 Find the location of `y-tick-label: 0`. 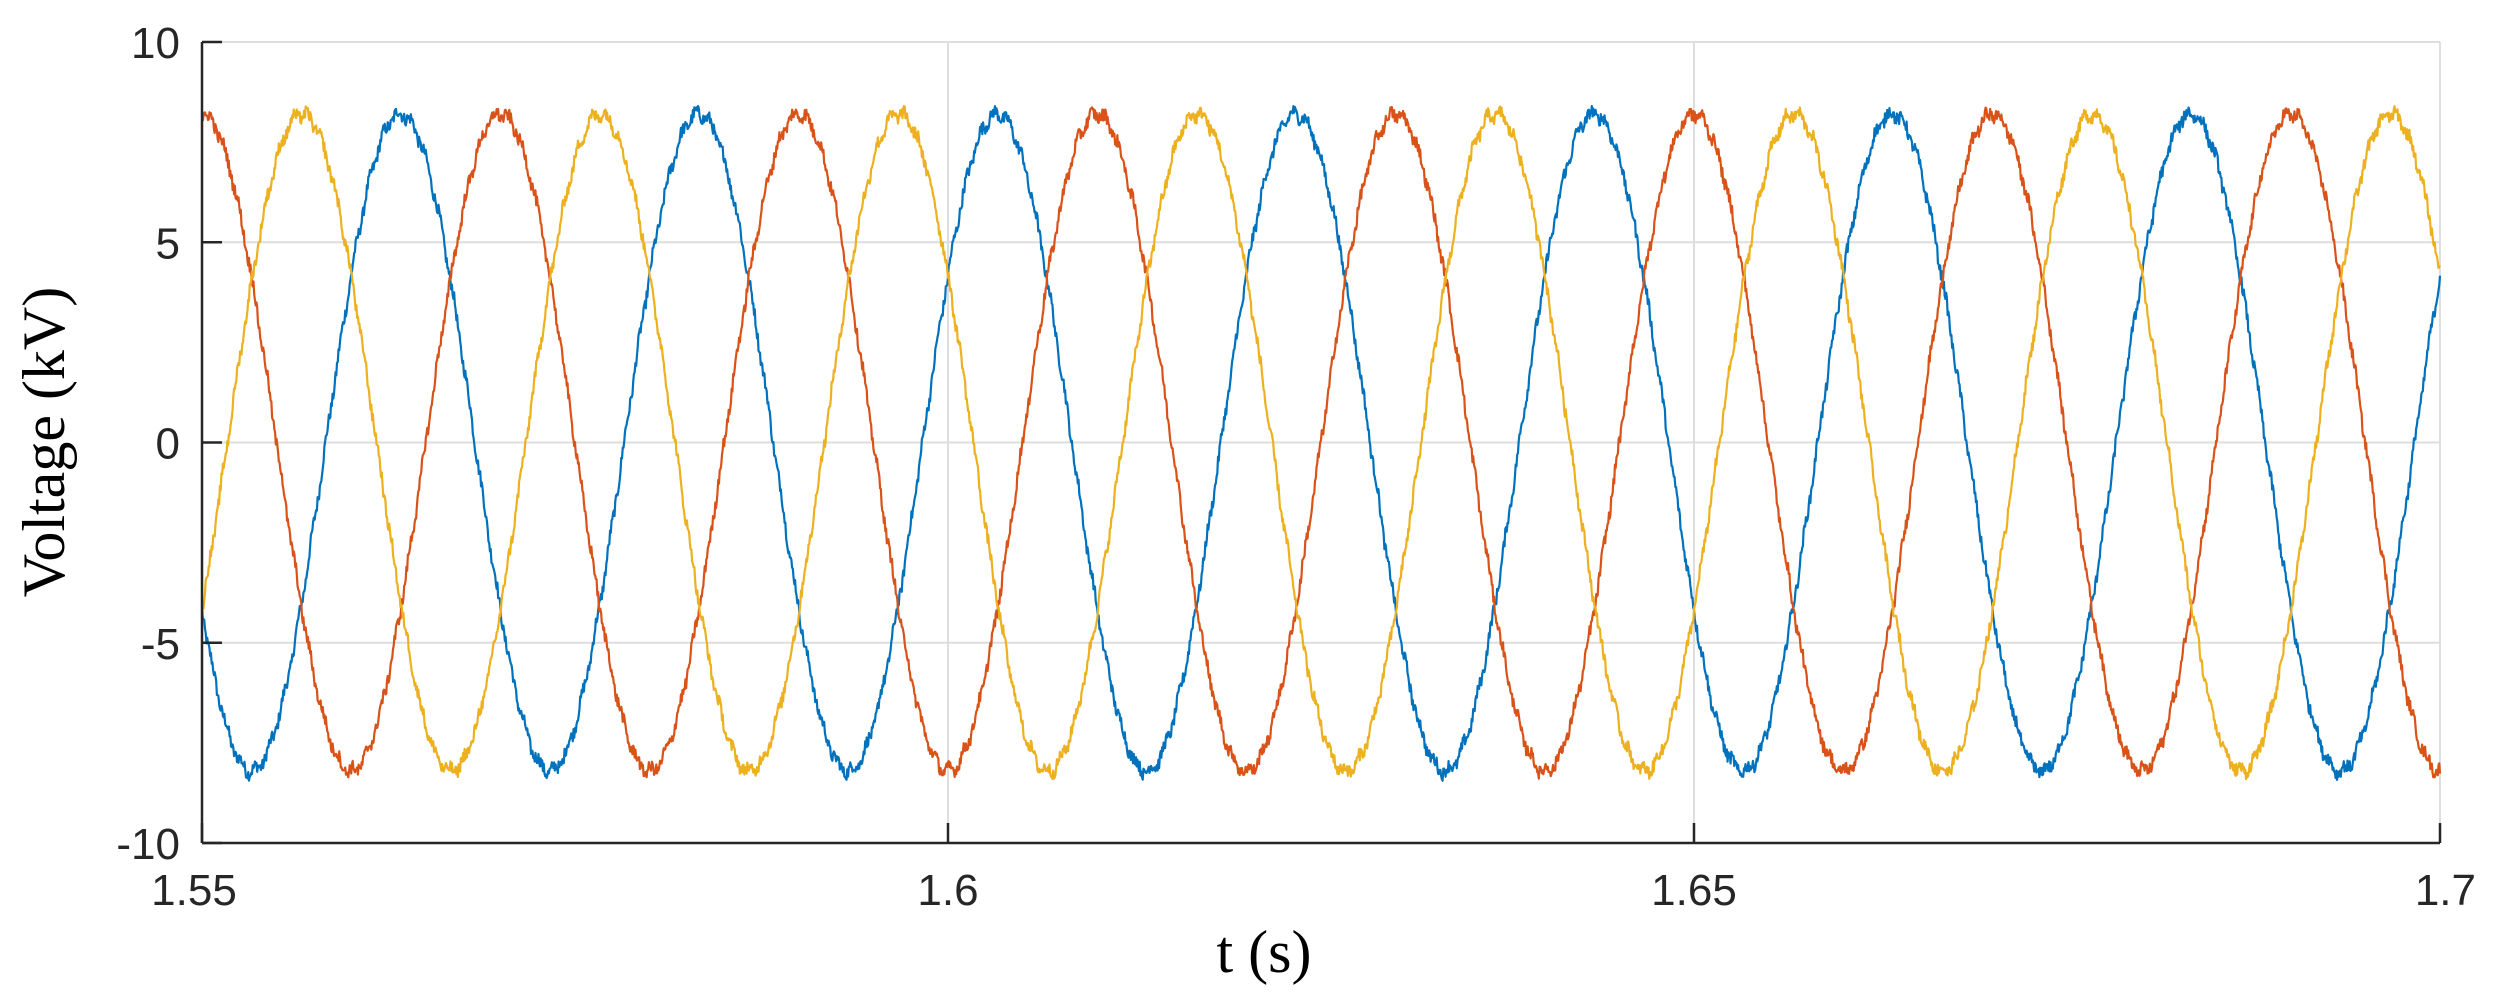

y-tick-label: 0 is located at coordinates (168, 444).